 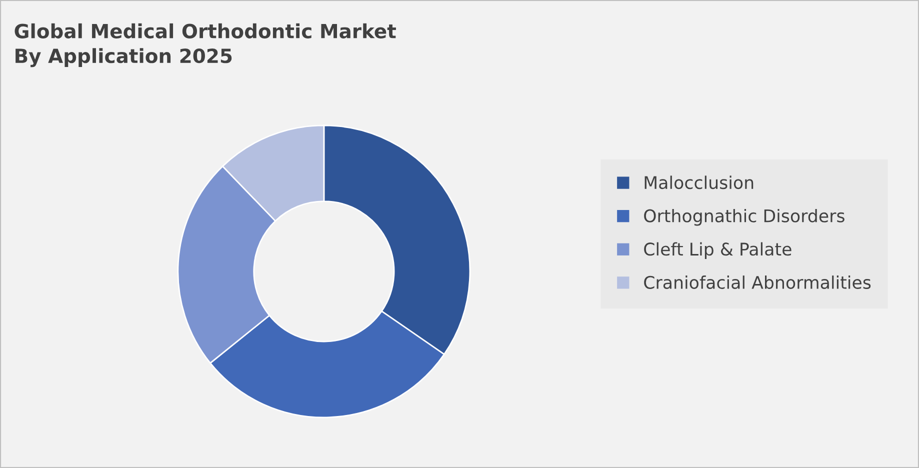 What do you see at coordinates (744, 217) in the screenshot?
I see `legend-label: Orthognathic Disorders` at bounding box center [744, 217].